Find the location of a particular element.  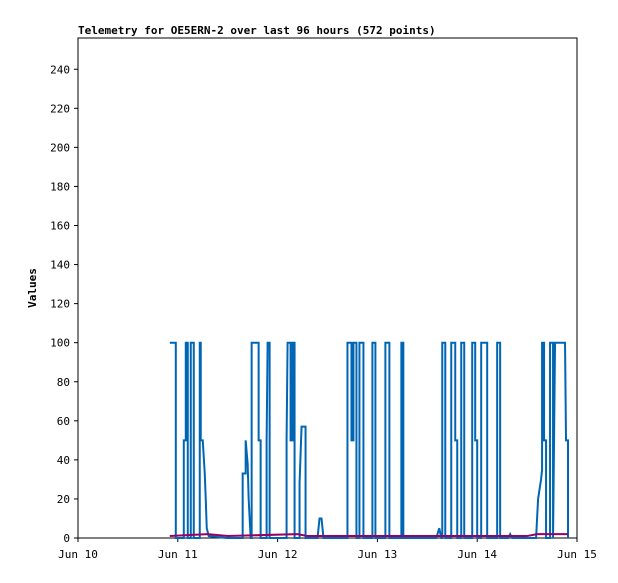

x-tick-label: Jun 11 is located at coordinates (178, 554).